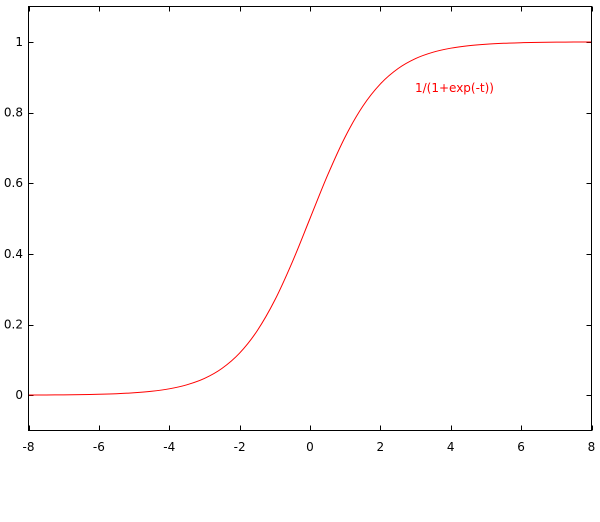 This screenshot has height=522, width=600. Describe the element at coordinates (13, 218) in the screenshot. I see `y-tick-labels: 0 0.2 0.4 0.6 0.8 1` at that location.